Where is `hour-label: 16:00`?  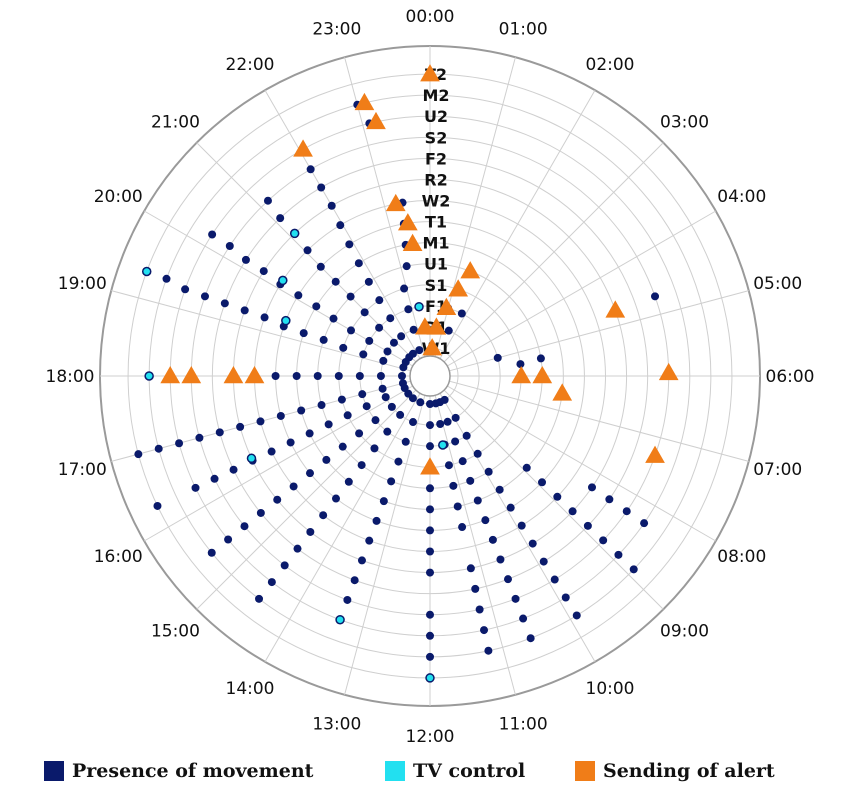 hour-label: 16:00 is located at coordinates (118, 557).